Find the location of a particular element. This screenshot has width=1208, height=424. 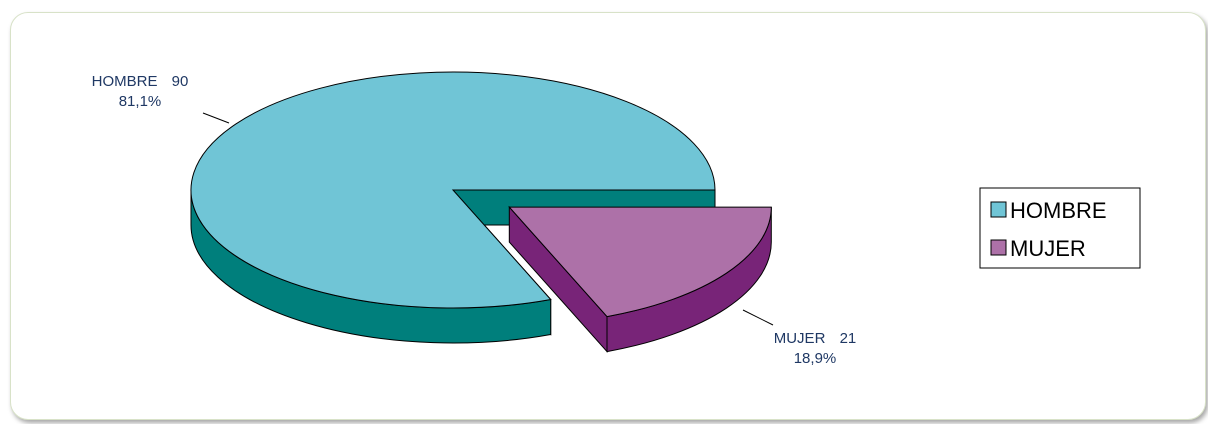

legend: HOMBRE MUJER is located at coordinates (1060, 228).